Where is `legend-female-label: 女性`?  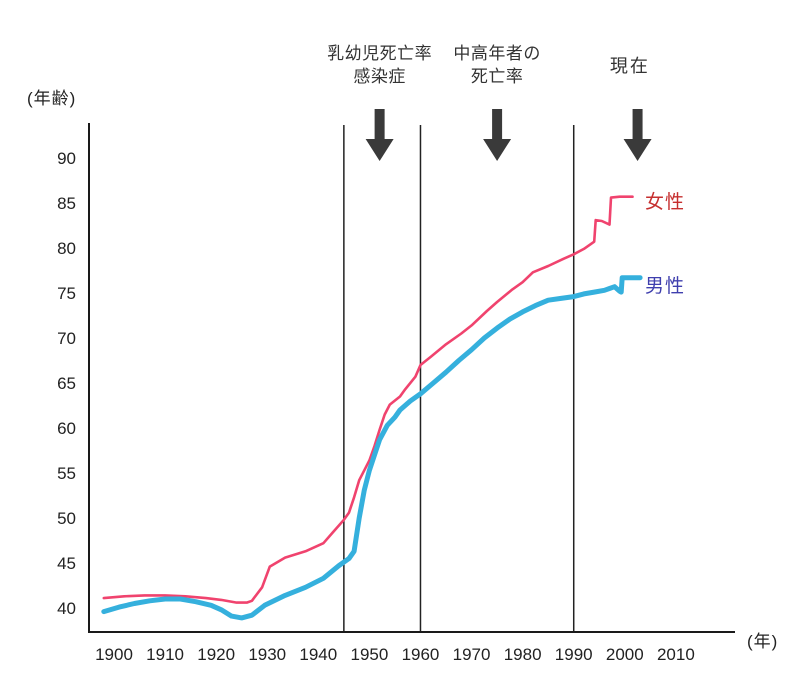
legend-female-label: 女性 is located at coordinates (665, 202).